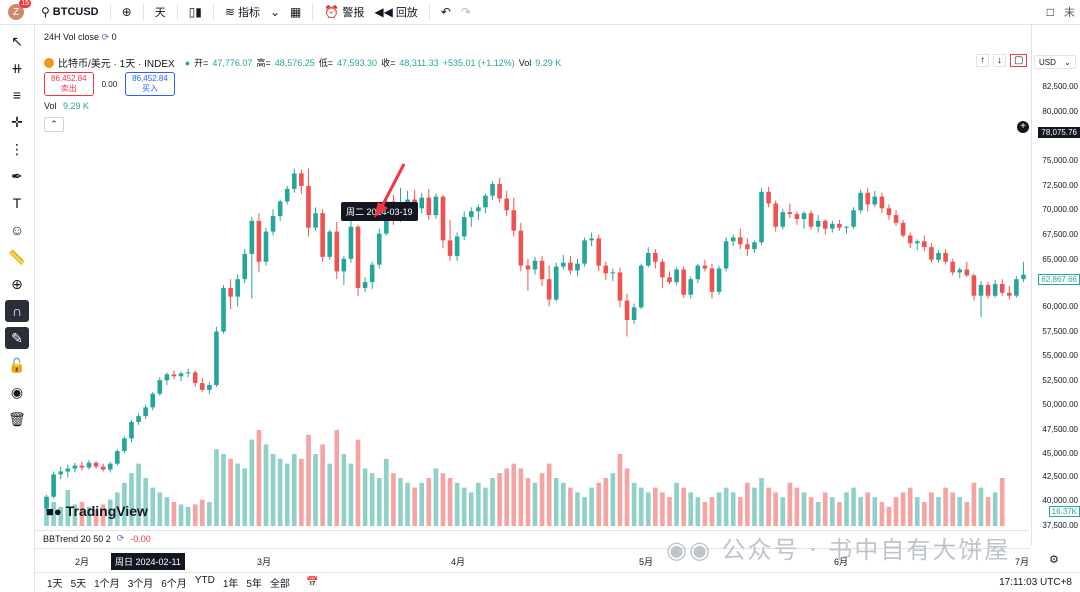 The height and width of the screenshot is (592, 1080). Describe the element at coordinates (17, 284) in the screenshot. I see `zoom-tool-button: ⊕` at that location.